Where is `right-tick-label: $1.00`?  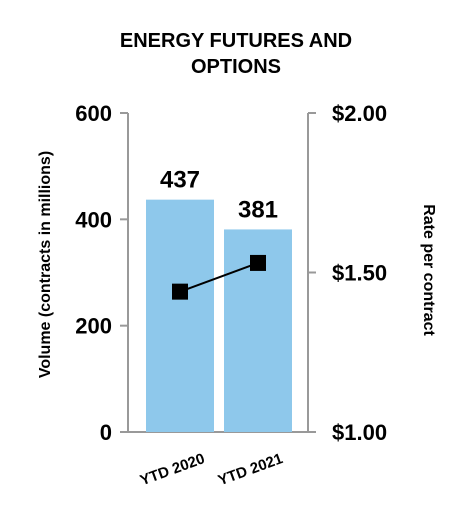
right-tick-label: $1.00 is located at coordinates (359, 432).